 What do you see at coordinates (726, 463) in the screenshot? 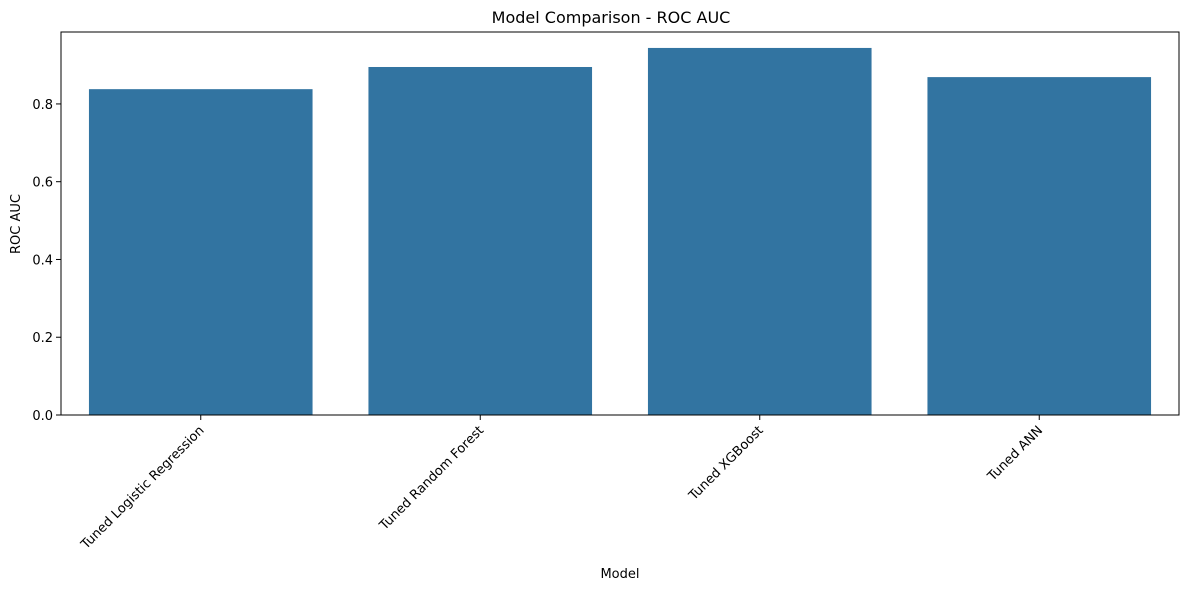
I see `x-tick-label-2: Tuned XGBoost` at bounding box center [726, 463].